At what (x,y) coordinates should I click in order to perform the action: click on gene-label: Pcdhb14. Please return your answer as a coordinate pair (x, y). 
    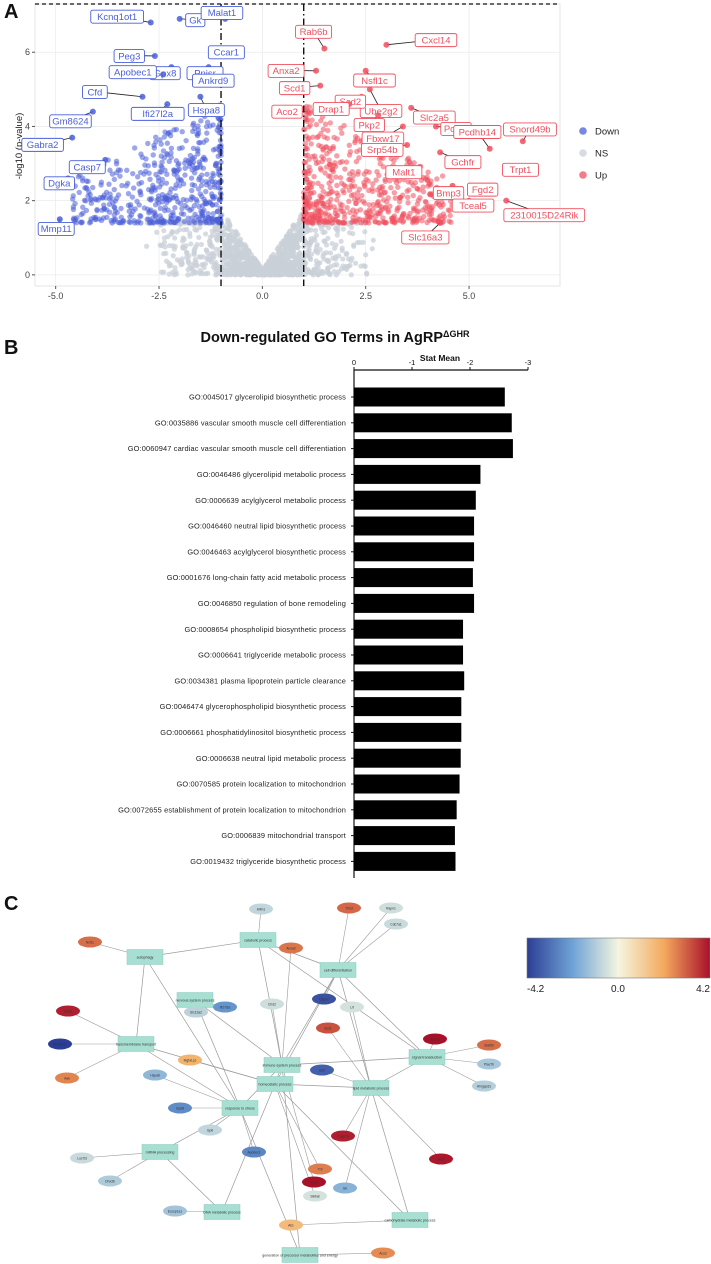
    Looking at the image, I should click on (478, 132).